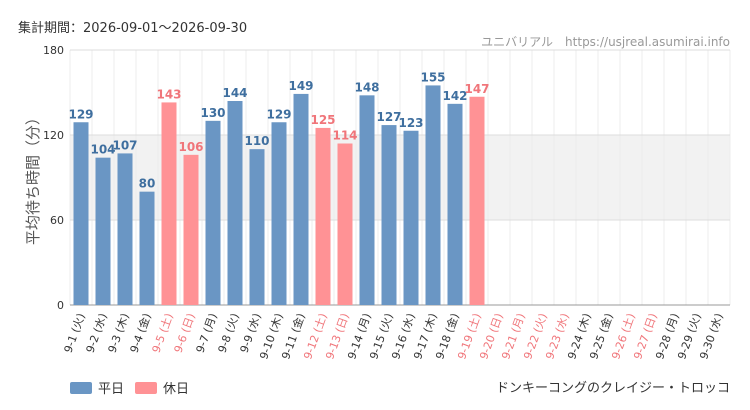 The height and width of the screenshot is (410, 750). I want to click on value-label-4: 80, so click(147, 184).